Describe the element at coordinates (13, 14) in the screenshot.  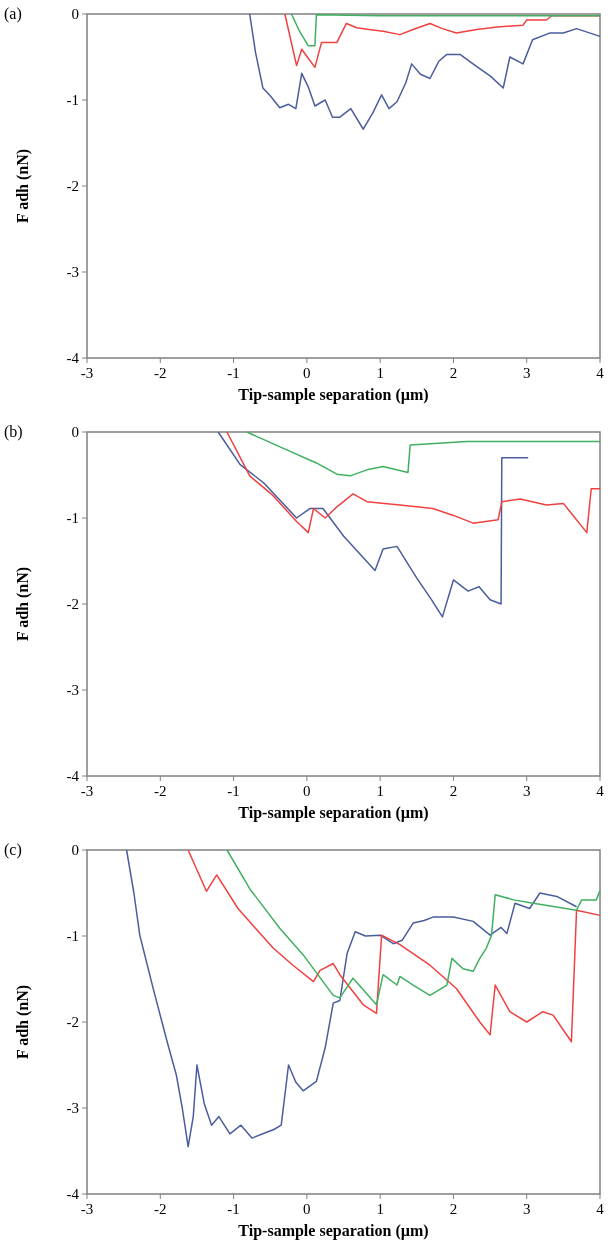
I see `chart-title: (a)` at that location.